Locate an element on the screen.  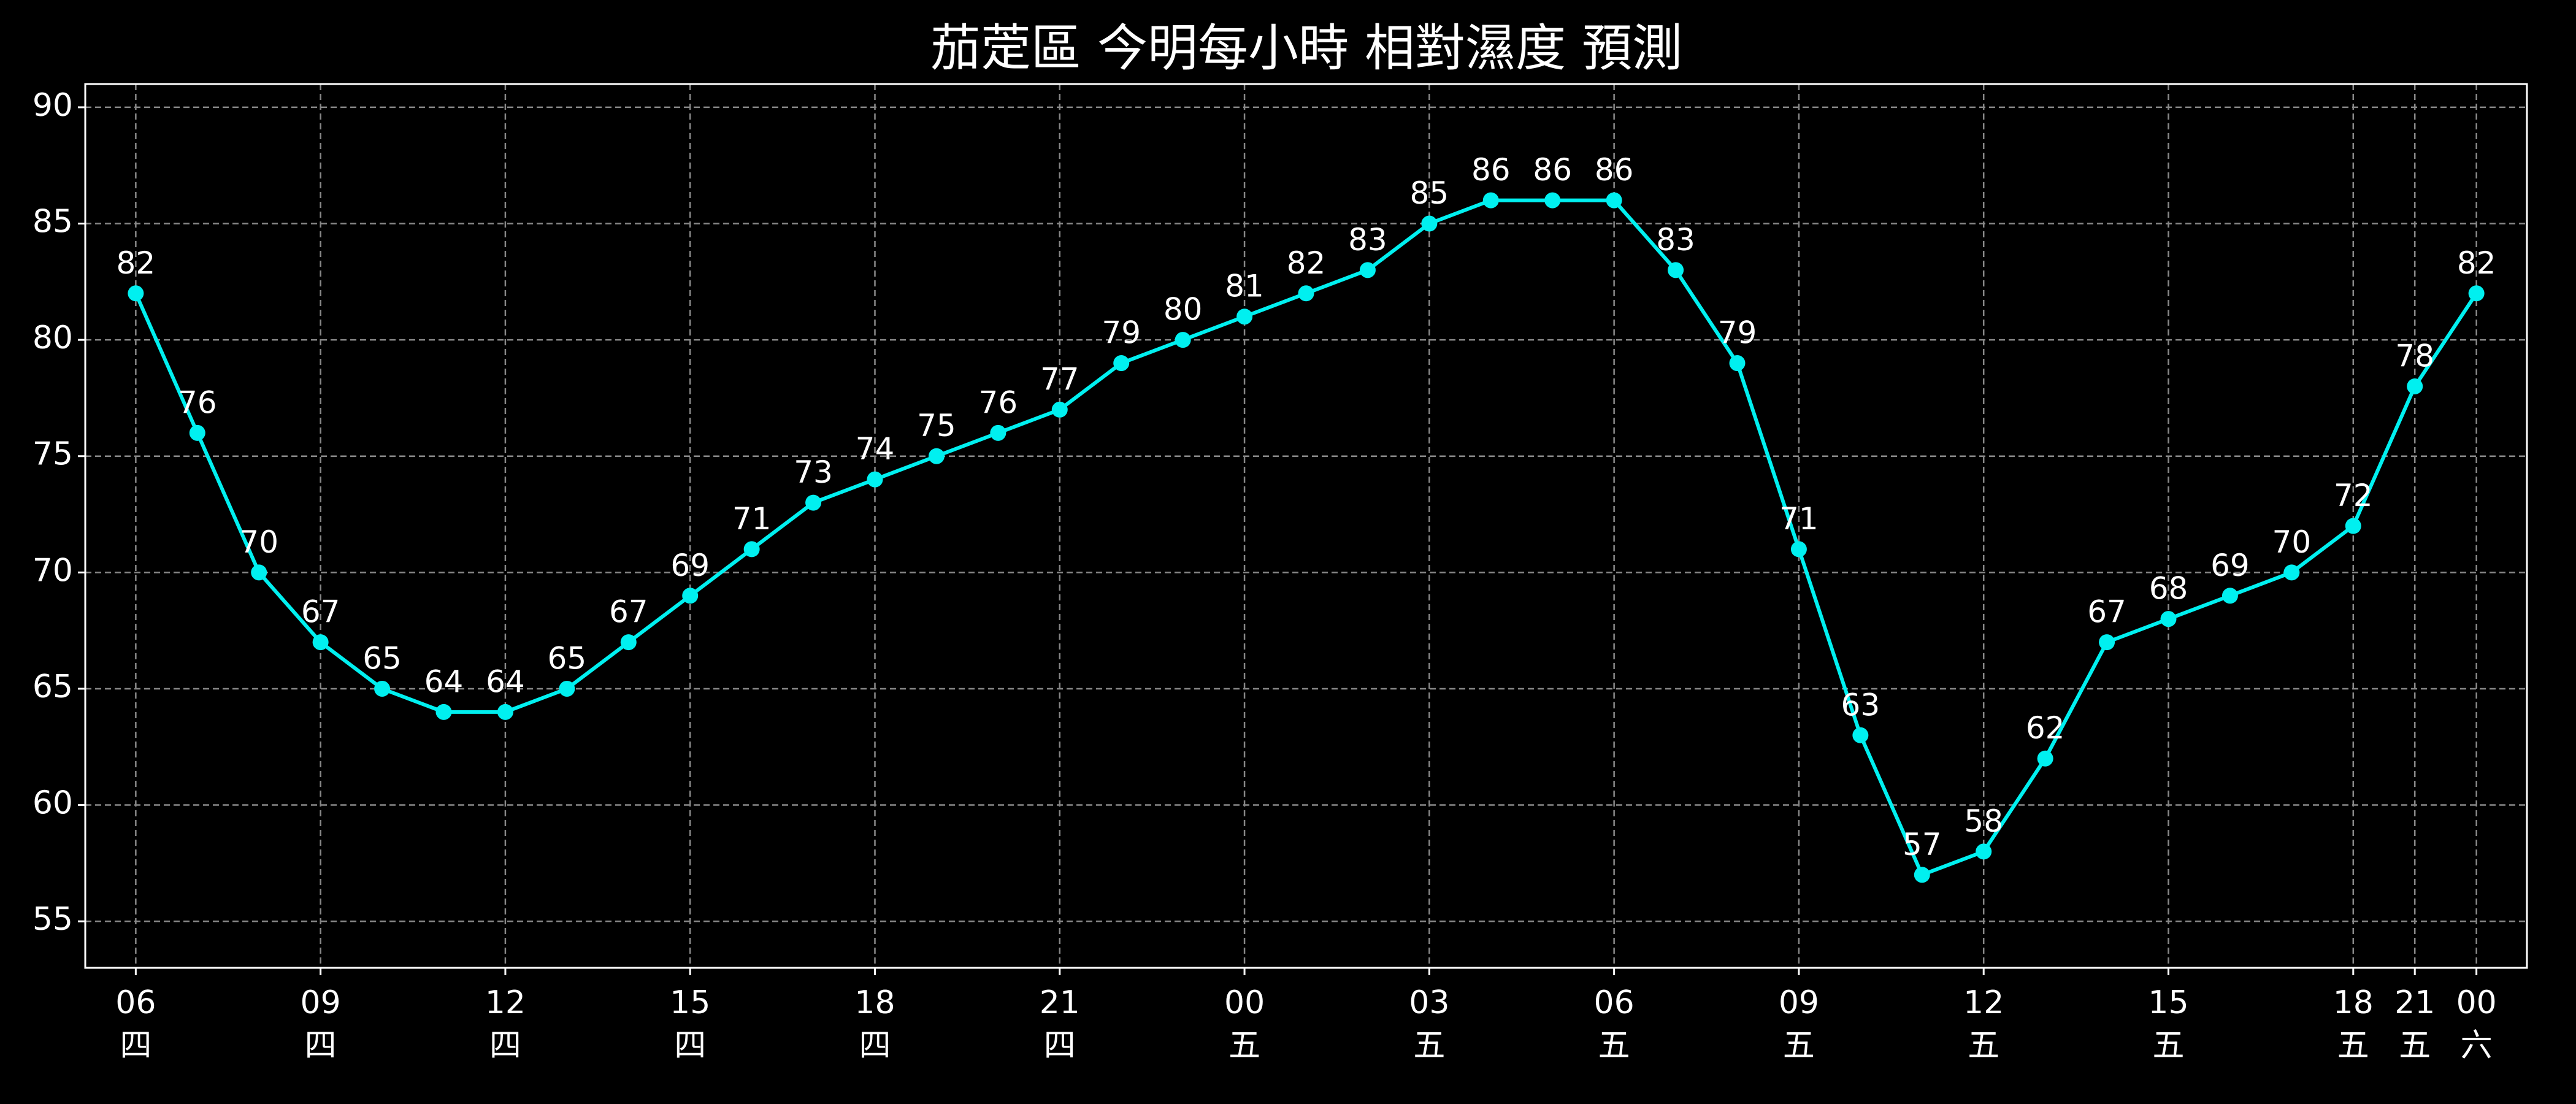
x-tick-label: 09 is located at coordinates (321, 1002).